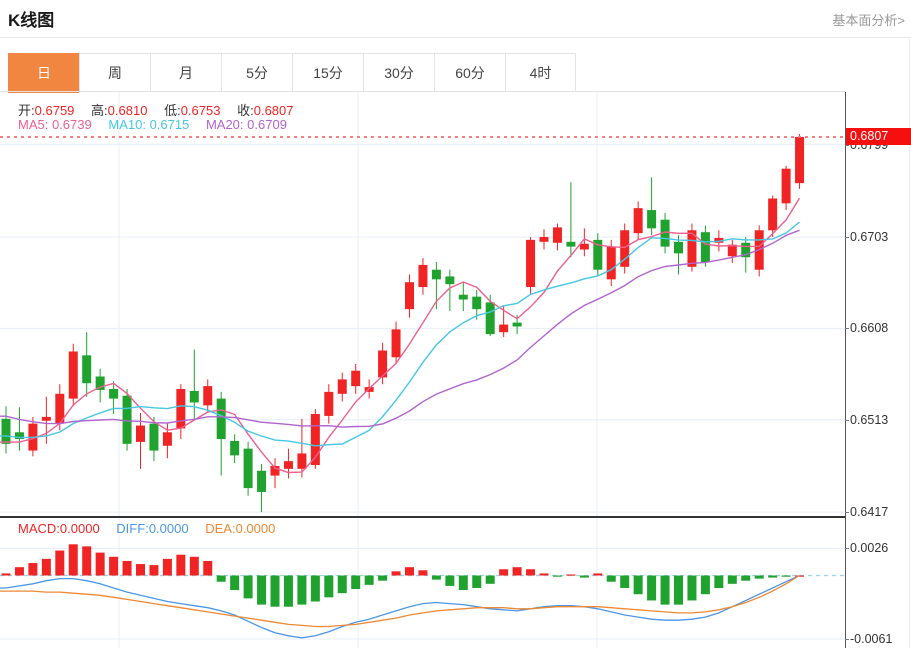  I want to click on panel-divider, so click(422, 517).